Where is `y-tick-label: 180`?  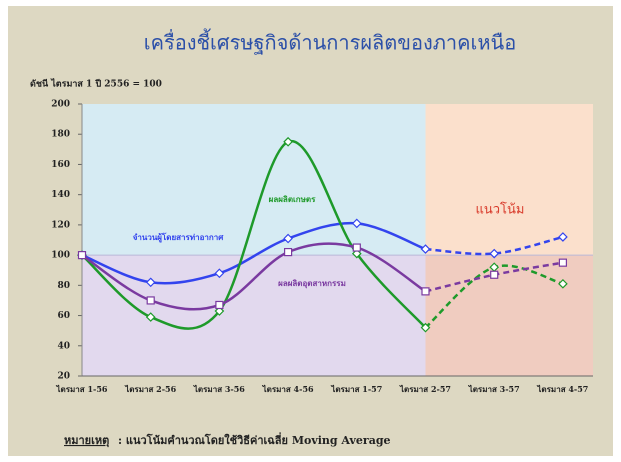
y-tick-label: 180 is located at coordinates (60, 135).